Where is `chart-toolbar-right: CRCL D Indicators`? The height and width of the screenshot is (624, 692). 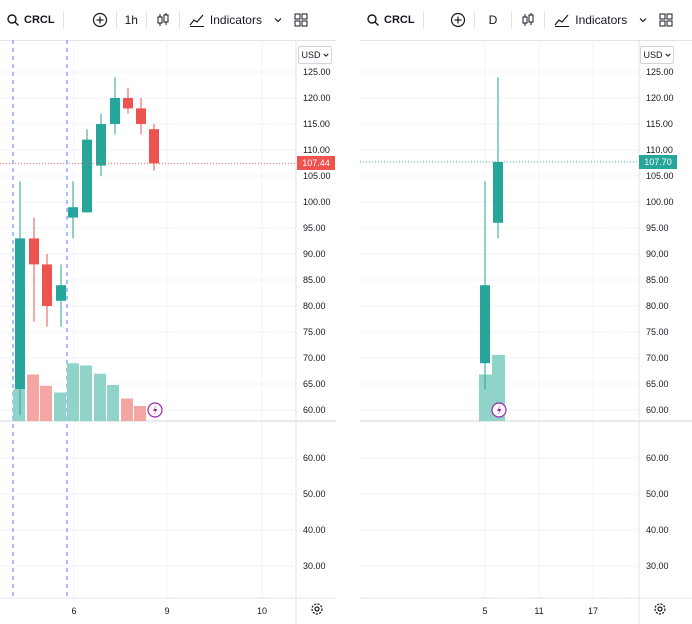
chart-toolbar-right: CRCL D Indicators is located at coordinates (526, 20).